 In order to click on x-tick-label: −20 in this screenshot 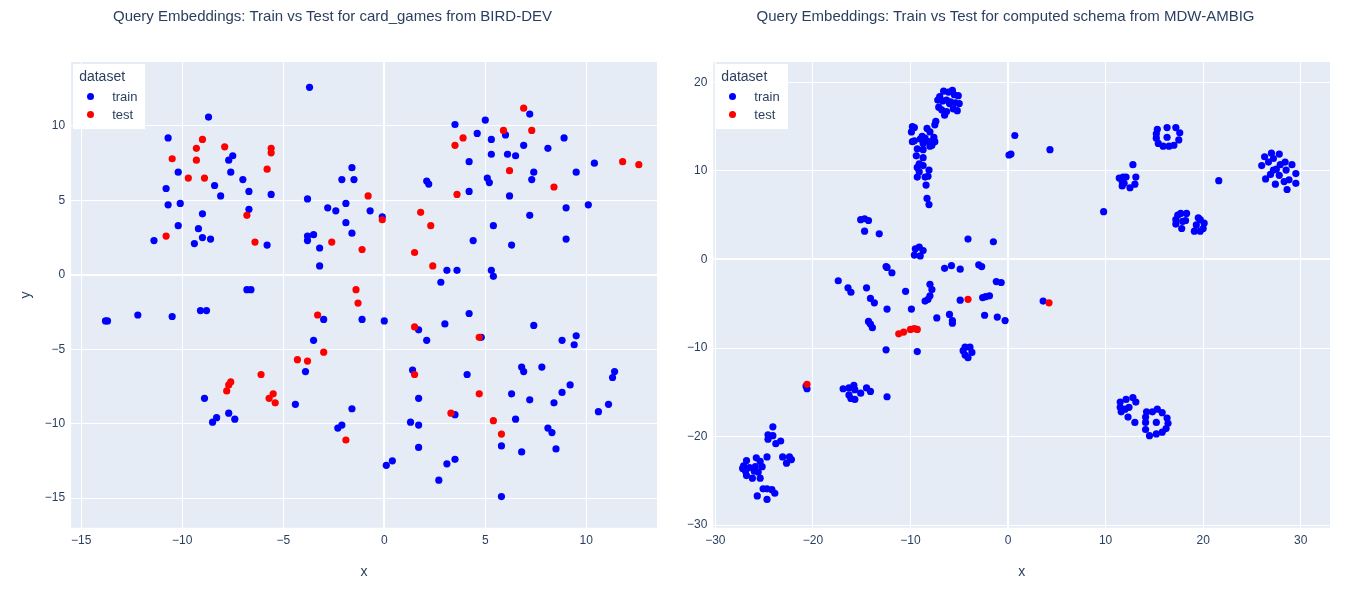, I will do `click(813, 540)`.